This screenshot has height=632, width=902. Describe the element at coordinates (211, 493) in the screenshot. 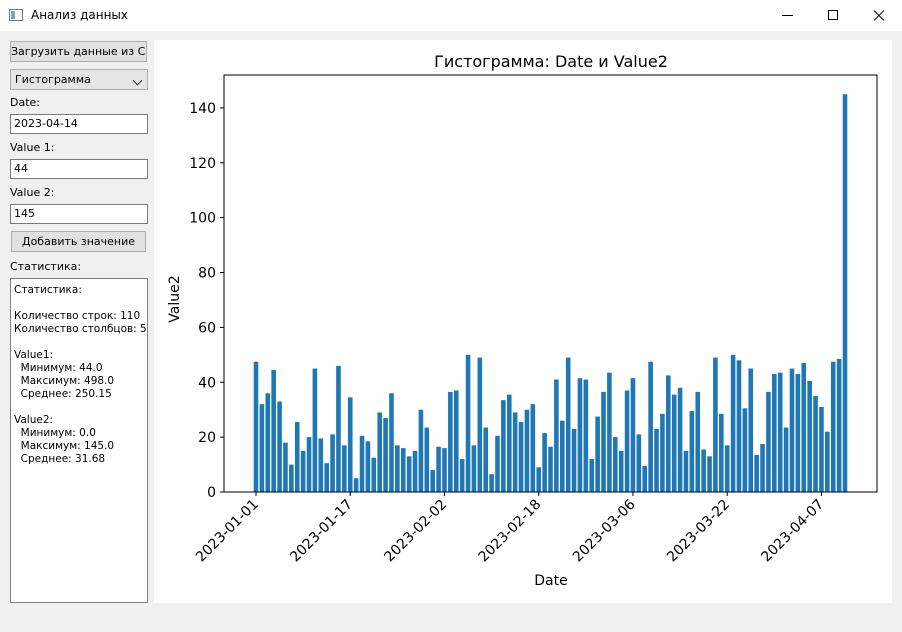

I see `y-tick-label: 0` at that location.